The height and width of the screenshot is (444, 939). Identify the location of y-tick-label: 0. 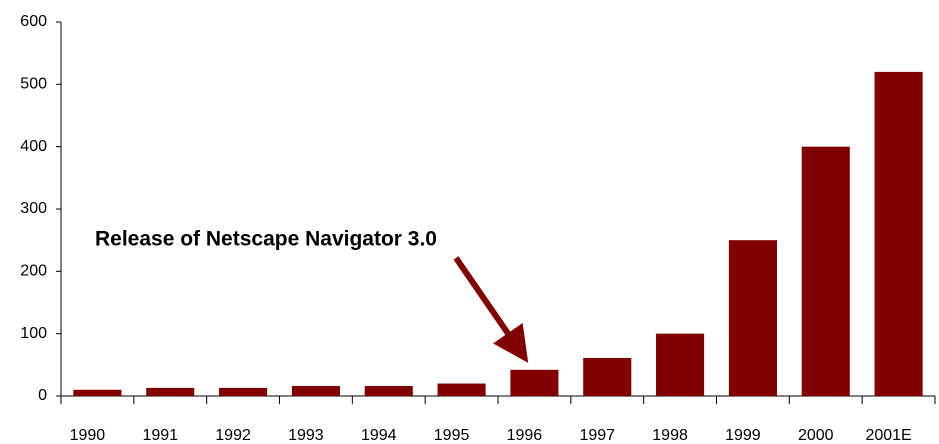
(42, 395).